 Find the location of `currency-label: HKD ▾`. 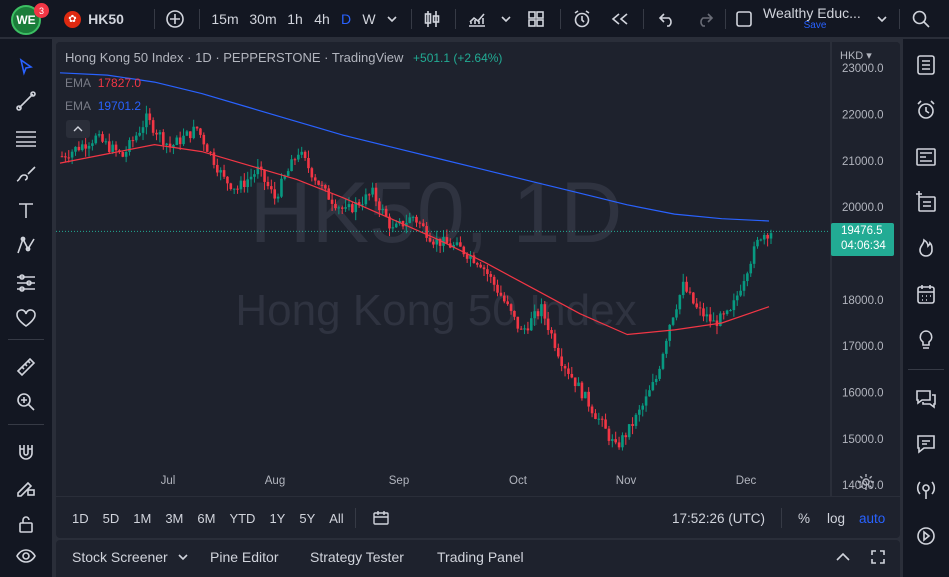

currency-label: HKD ▾ is located at coordinates (856, 56).